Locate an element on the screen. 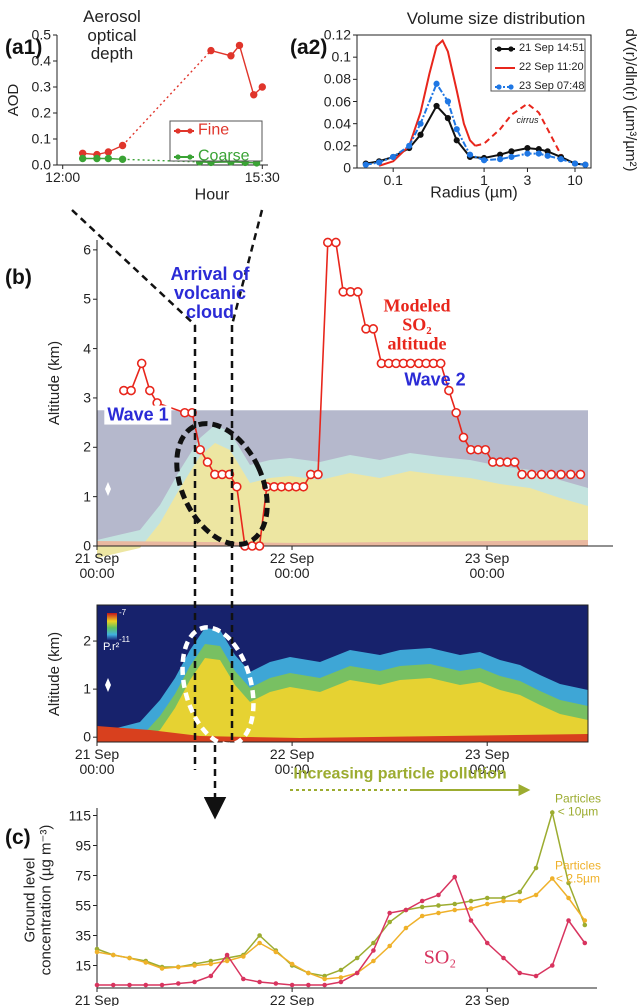 This screenshot has height=1006, width=638. annotation: Wave 2 is located at coordinates (435, 379).